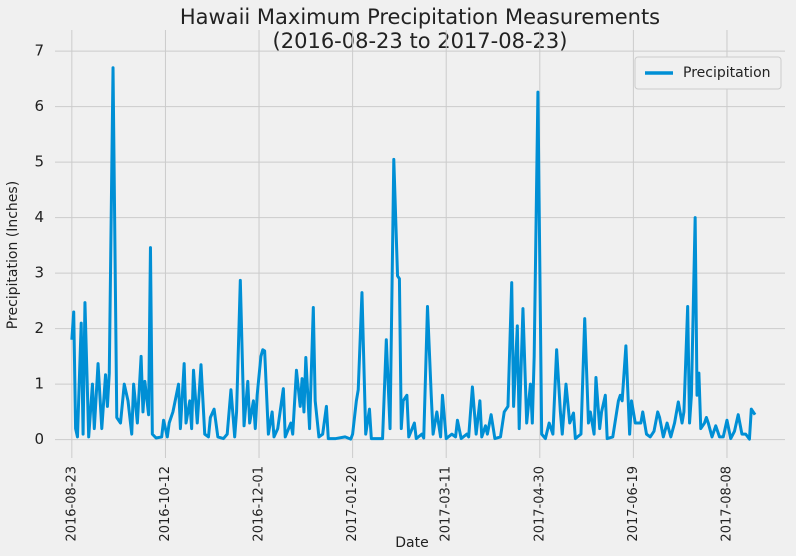  What do you see at coordinates (71, 504) in the screenshot?
I see `x-tick-label: 2016-08-23` at bounding box center [71, 504].